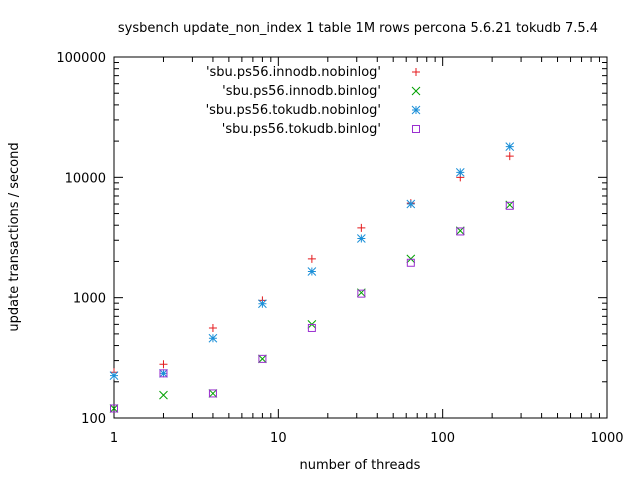  What do you see at coordinates (114, 438) in the screenshot?
I see `x-tick-label: 1` at bounding box center [114, 438].